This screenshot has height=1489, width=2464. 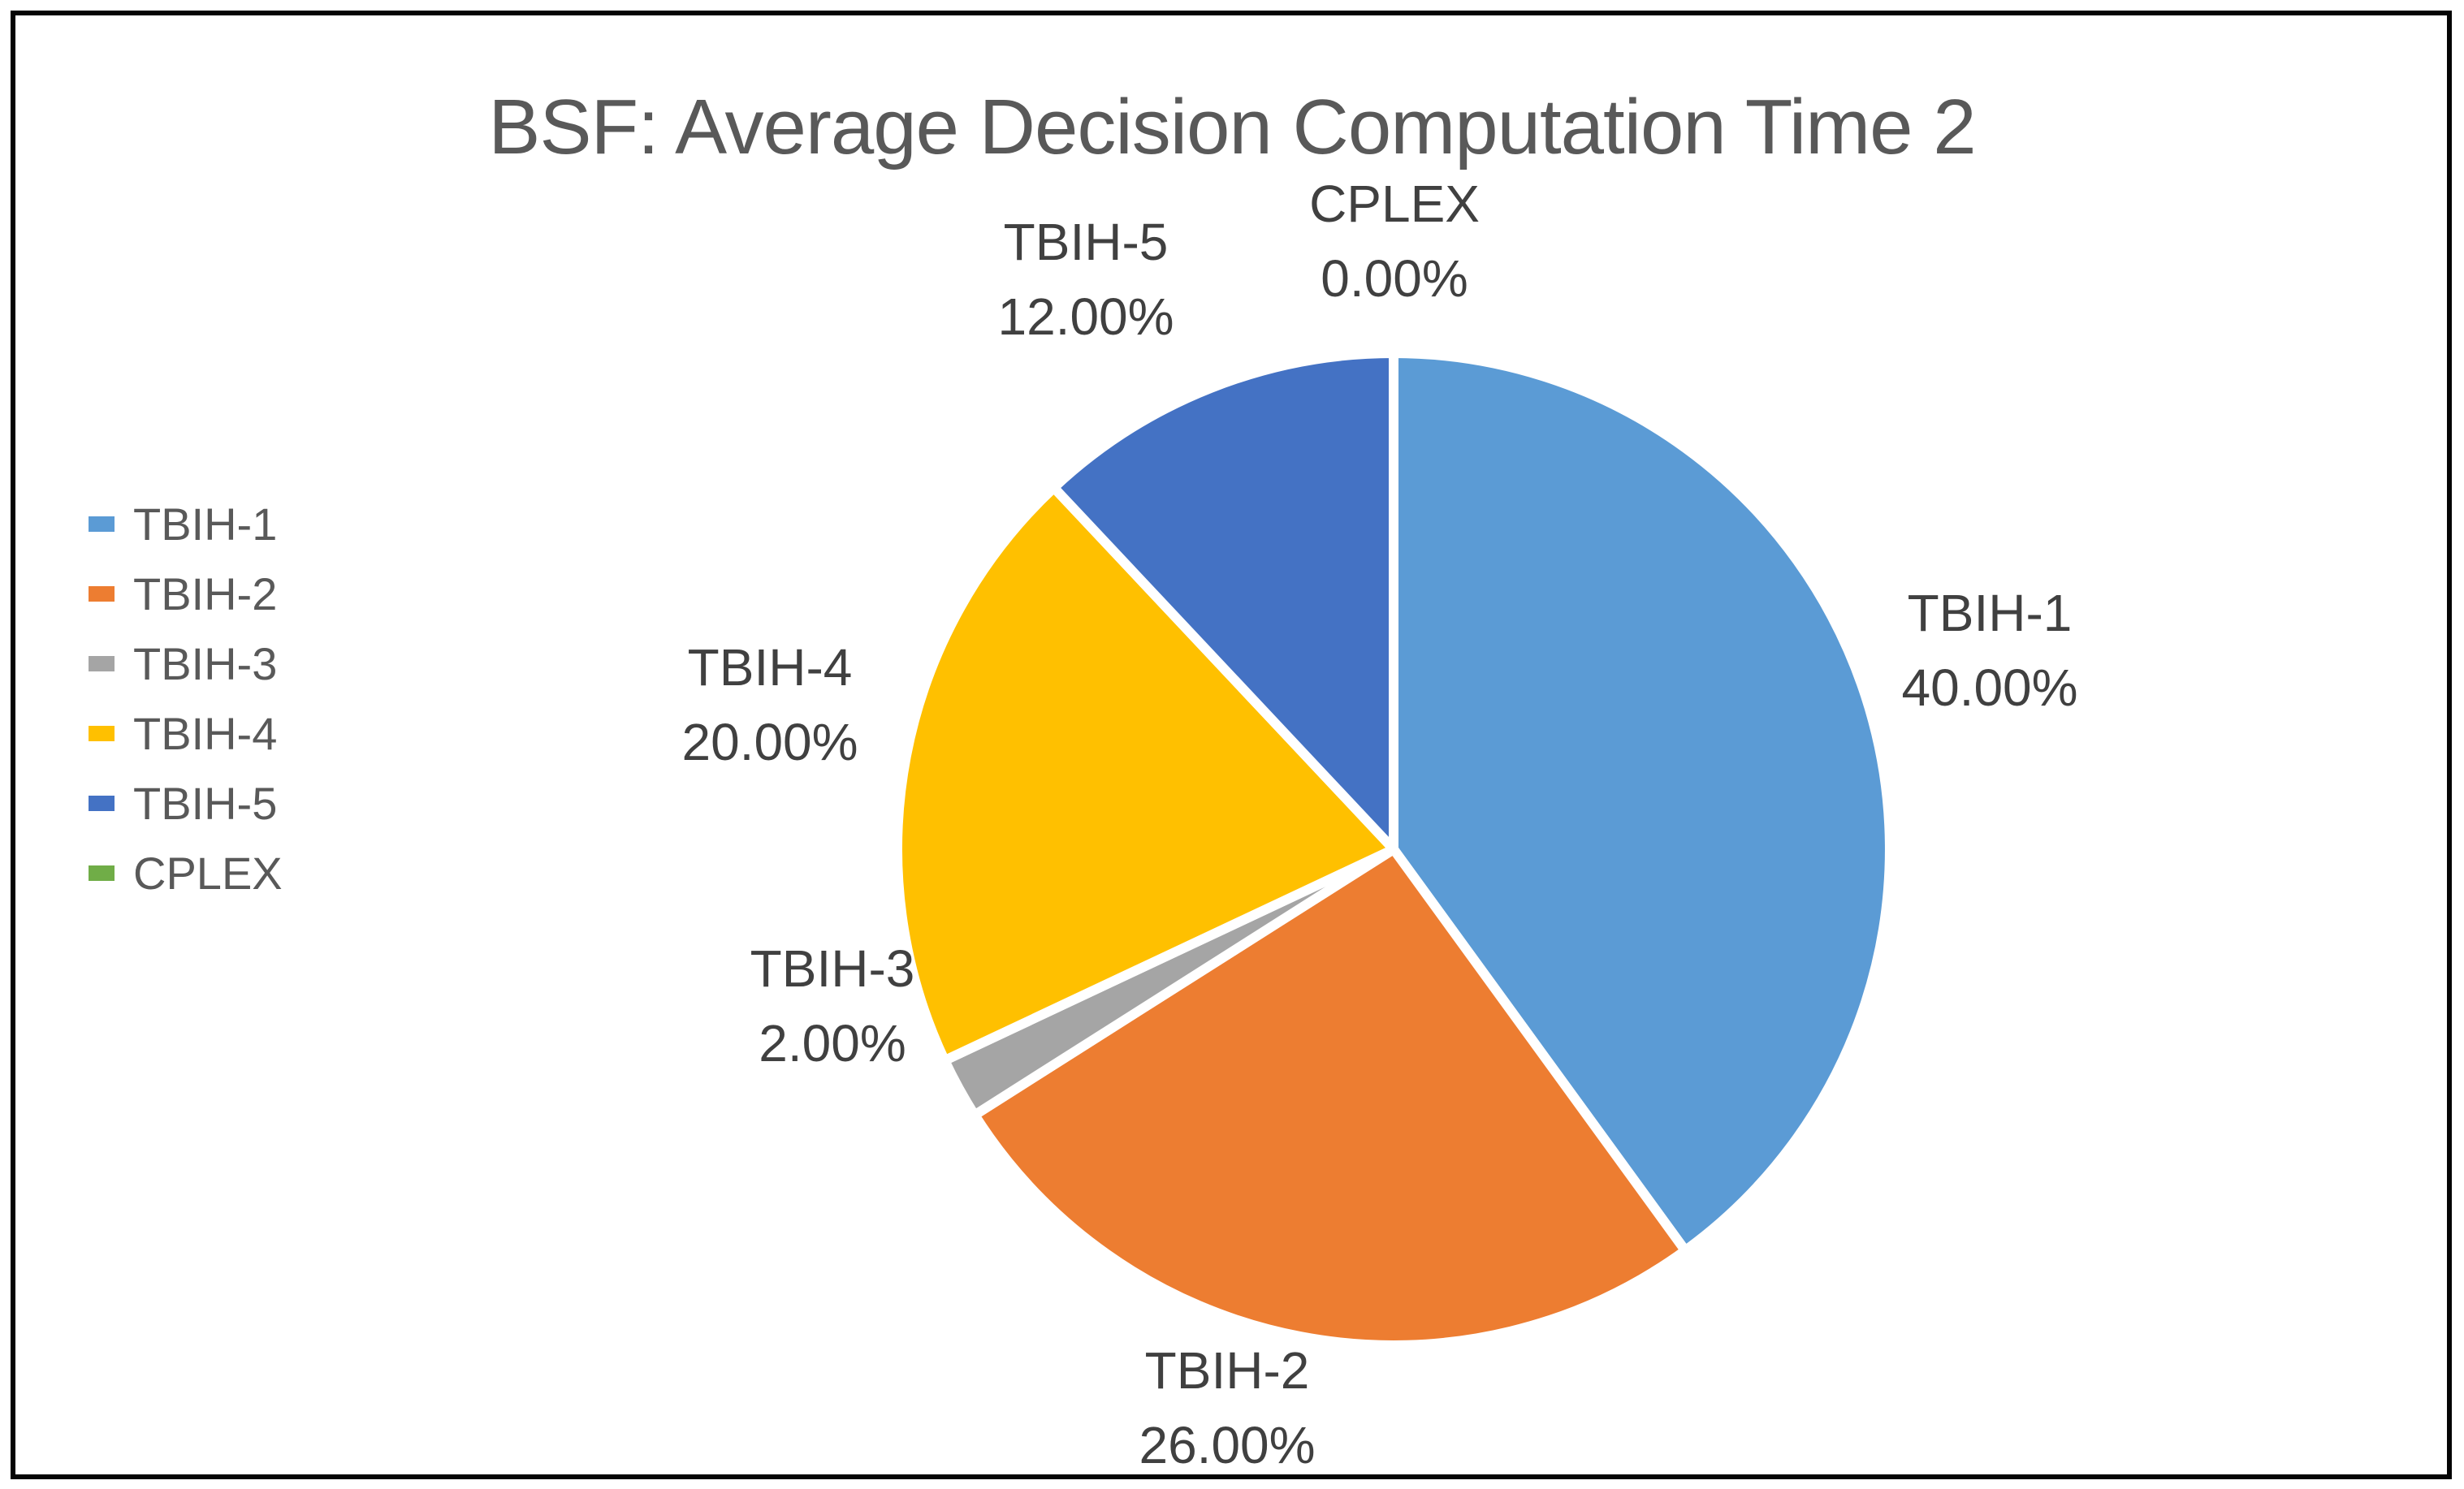 I want to click on legend-label: TBIH-2, so click(x=205, y=593).